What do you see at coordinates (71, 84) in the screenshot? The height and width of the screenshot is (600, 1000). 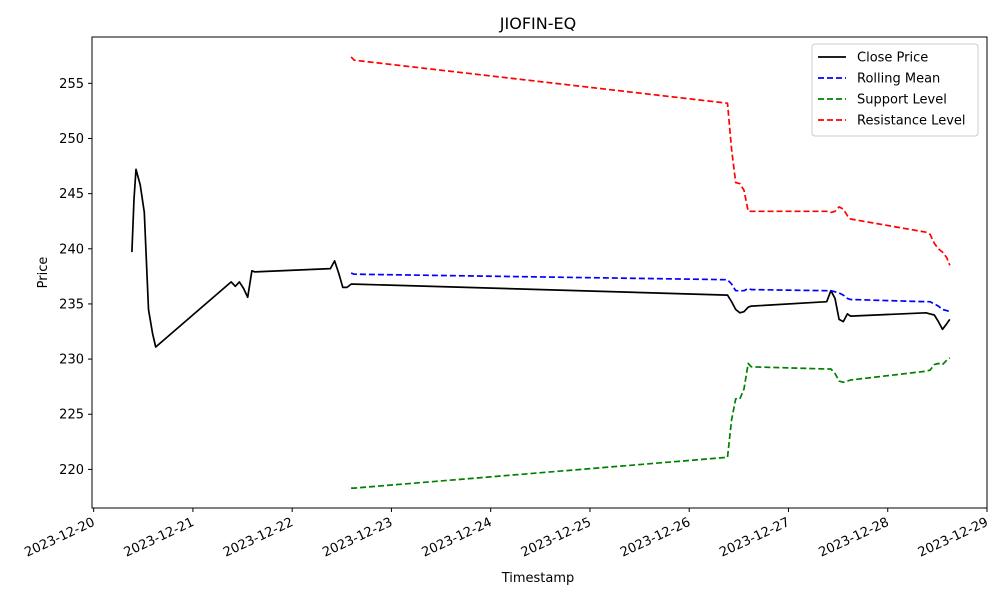 I see `y-tick-label: 255` at bounding box center [71, 84].